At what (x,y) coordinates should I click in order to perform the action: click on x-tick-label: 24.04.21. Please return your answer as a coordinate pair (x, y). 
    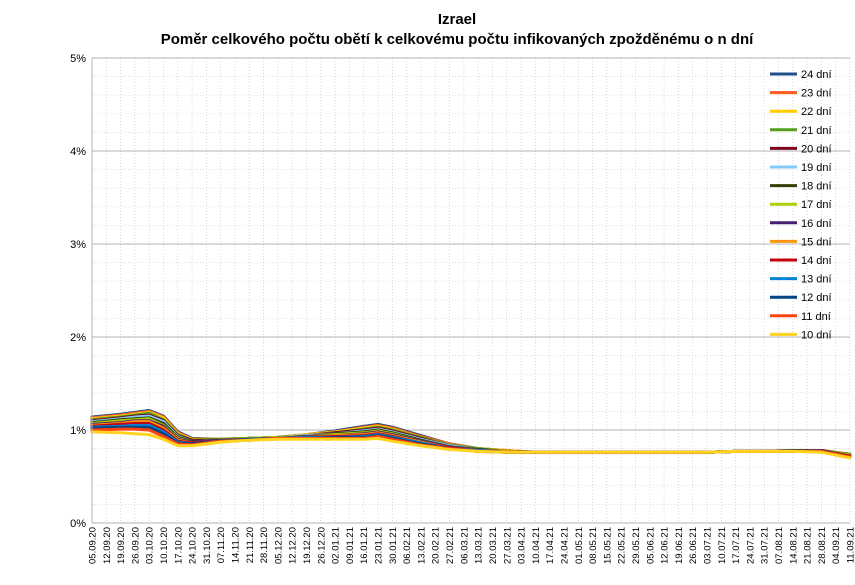
    Looking at the image, I should click on (564, 545).